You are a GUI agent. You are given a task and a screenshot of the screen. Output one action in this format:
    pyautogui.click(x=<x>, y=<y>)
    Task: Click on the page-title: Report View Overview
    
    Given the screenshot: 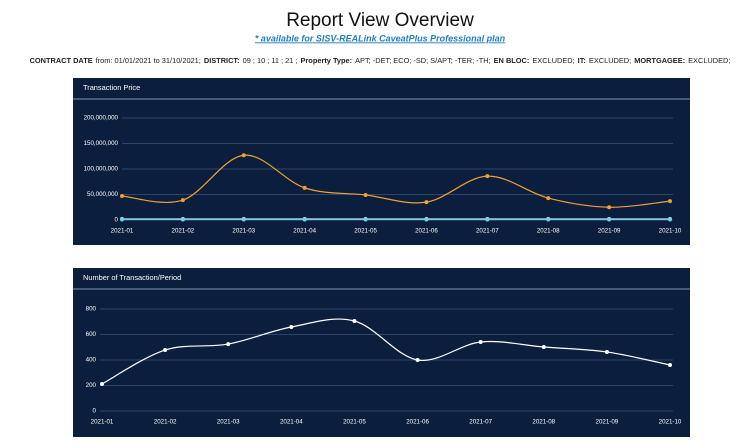 What is the action you would take?
    pyautogui.click(x=380, y=20)
    